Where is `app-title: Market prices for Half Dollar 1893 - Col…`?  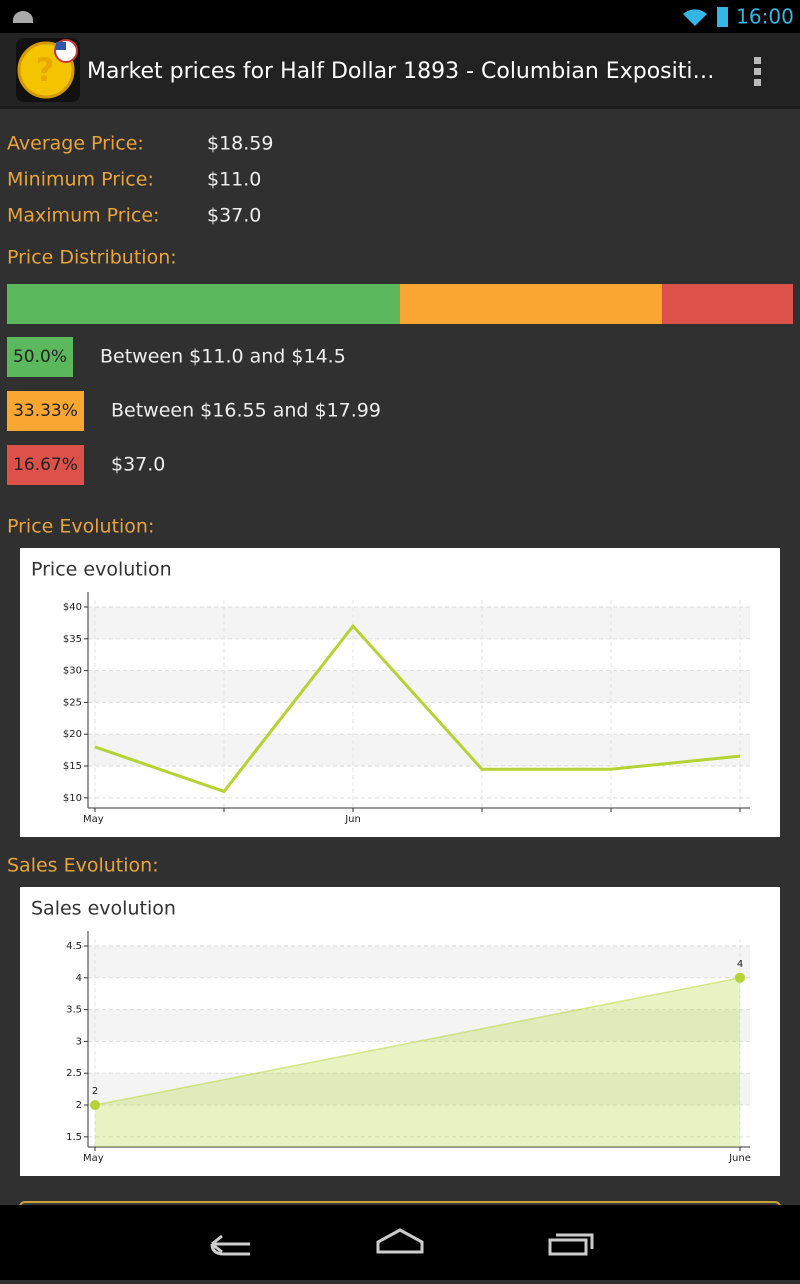
app-title: Market prices for Half Dollar 1893 - Col… is located at coordinates (400, 71).